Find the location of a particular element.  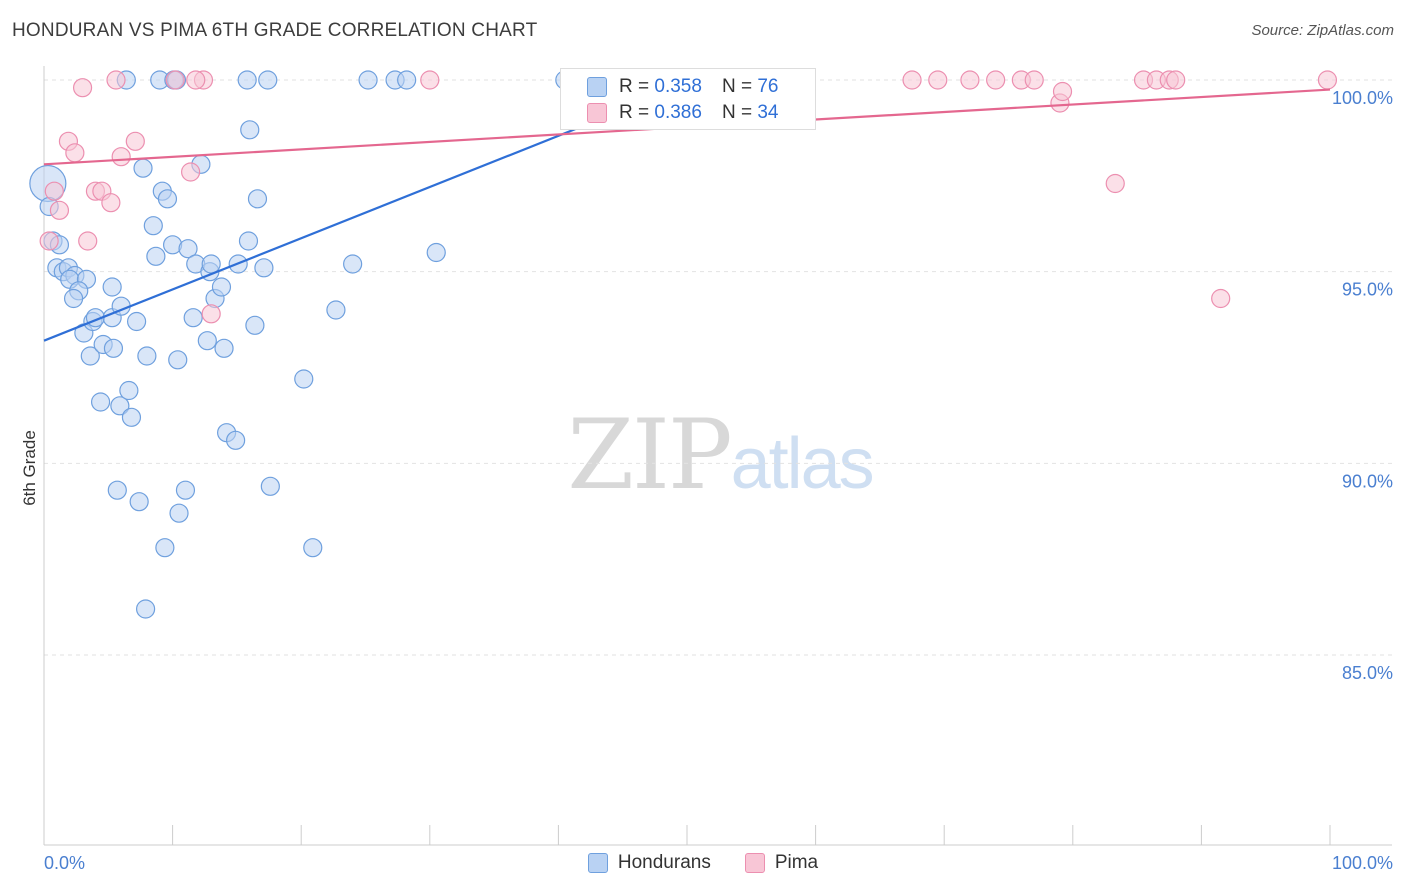

y-tick-label: 90.0% is located at coordinates (1367, 481).